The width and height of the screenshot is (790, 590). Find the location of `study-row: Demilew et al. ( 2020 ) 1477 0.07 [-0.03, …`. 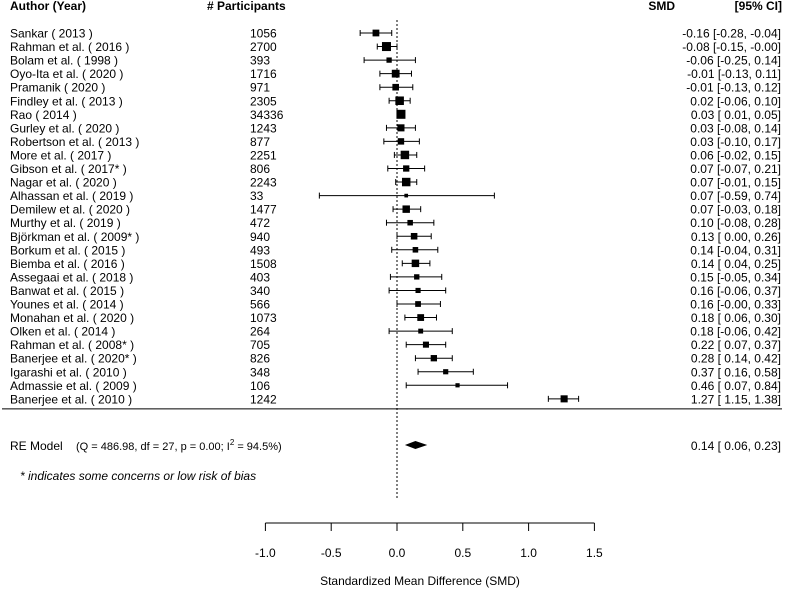

study-row: Demilew et al. ( 2020 ) 1477 0.07 [-0.03, … is located at coordinates (395, 210).